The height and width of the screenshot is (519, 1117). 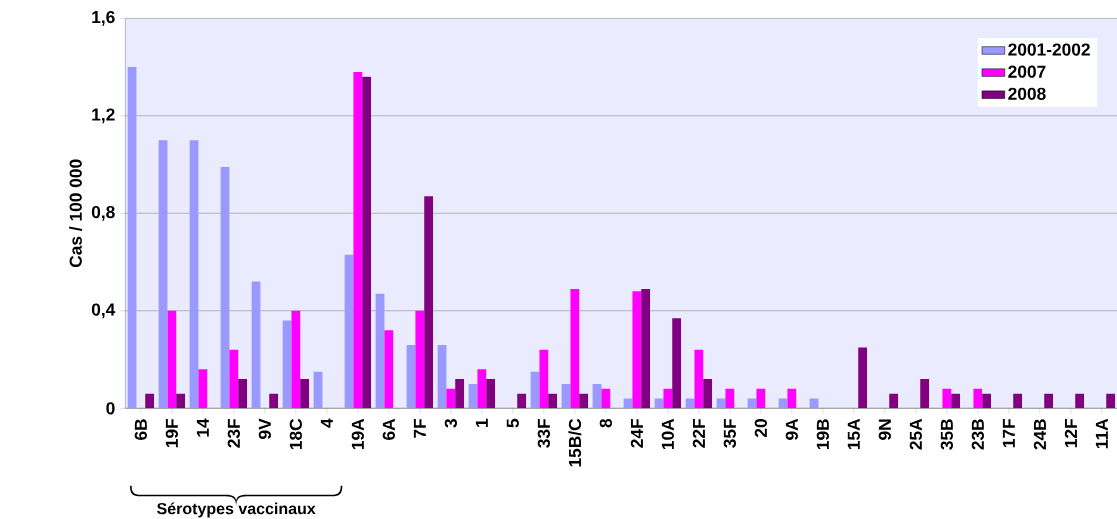 What do you see at coordinates (543, 433) in the screenshot?
I see `x-tick-label: 33F` at bounding box center [543, 433].